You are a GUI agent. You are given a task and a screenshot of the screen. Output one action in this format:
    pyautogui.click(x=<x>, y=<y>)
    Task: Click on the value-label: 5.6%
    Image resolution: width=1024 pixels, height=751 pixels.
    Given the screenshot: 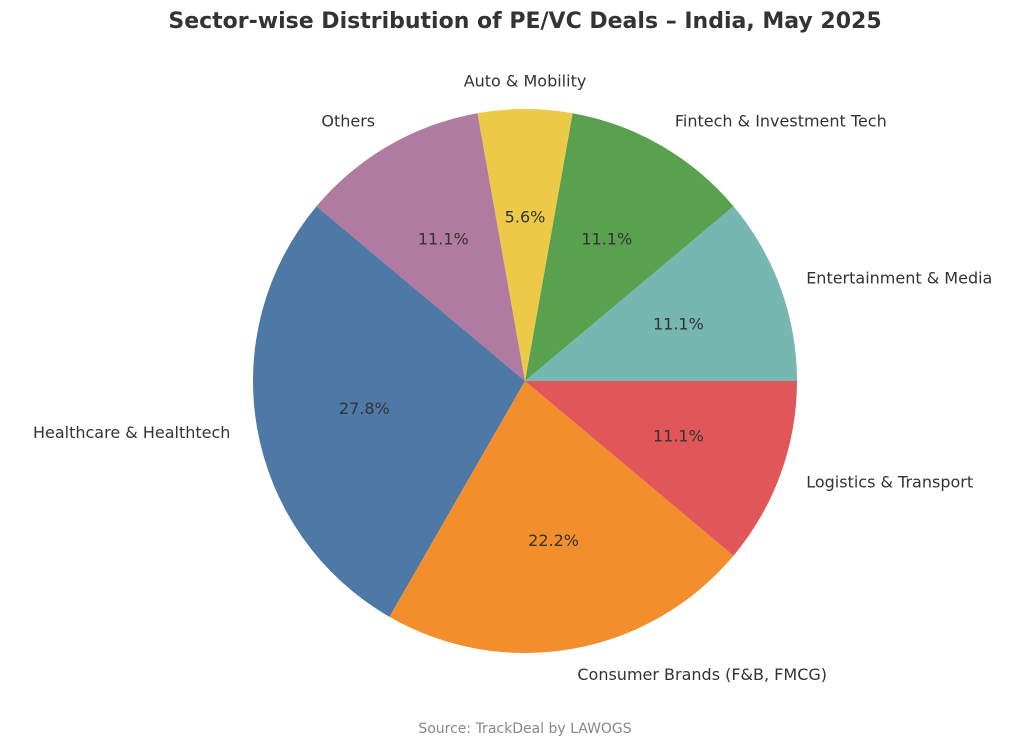 What is the action you would take?
    pyautogui.click(x=525, y=216)
    